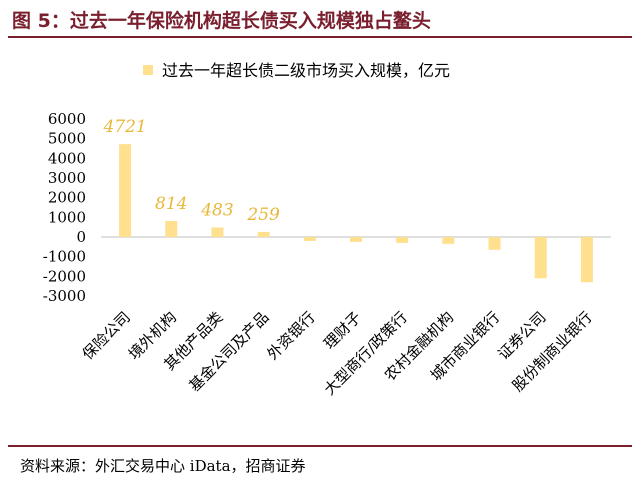 The width and height of the screenshot is (640, 487). Describe the element at coordinates (106, 335) in the screenshot. I see `category-label: 保险公司` at that location.